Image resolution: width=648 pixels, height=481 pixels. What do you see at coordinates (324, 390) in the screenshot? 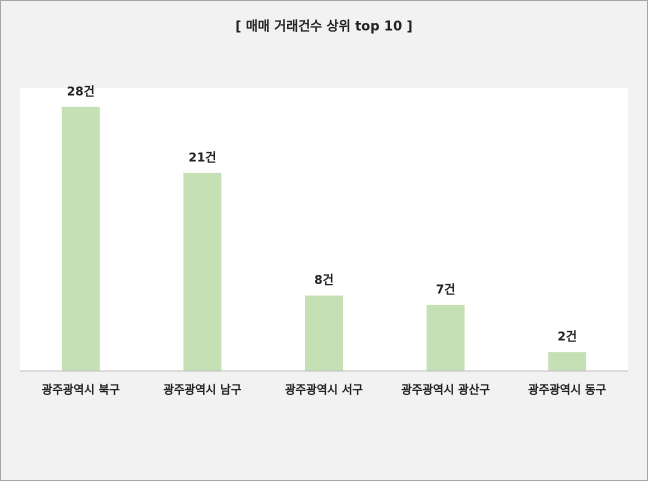
I see `x-tick-label: 광주광역시 서구` at bounding box center [324, 390].